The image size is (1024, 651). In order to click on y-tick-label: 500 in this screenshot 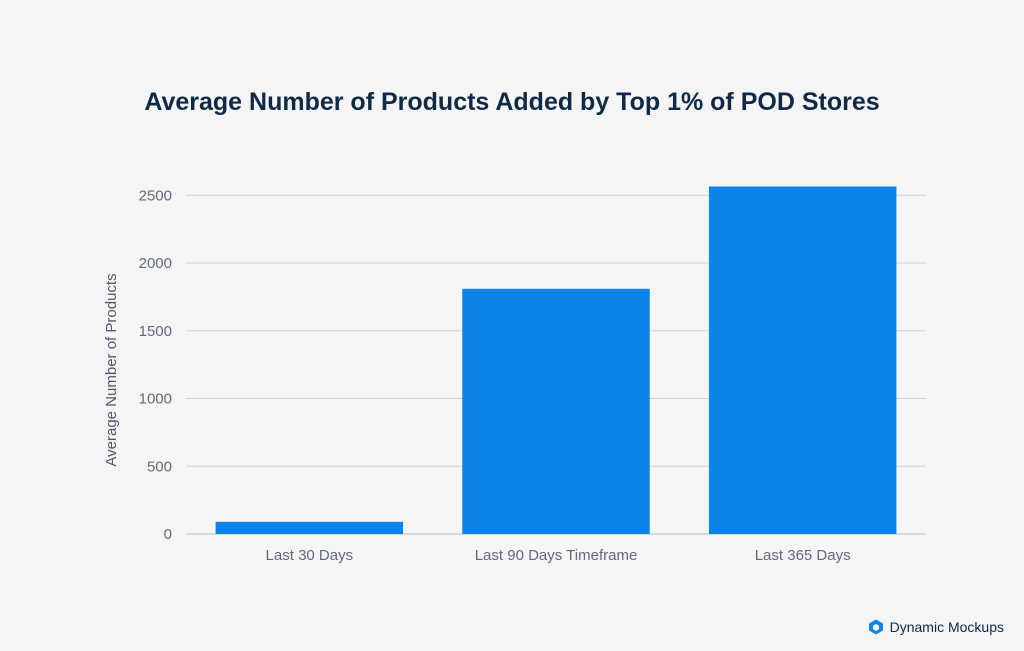, I will do `click(159, 466)`.